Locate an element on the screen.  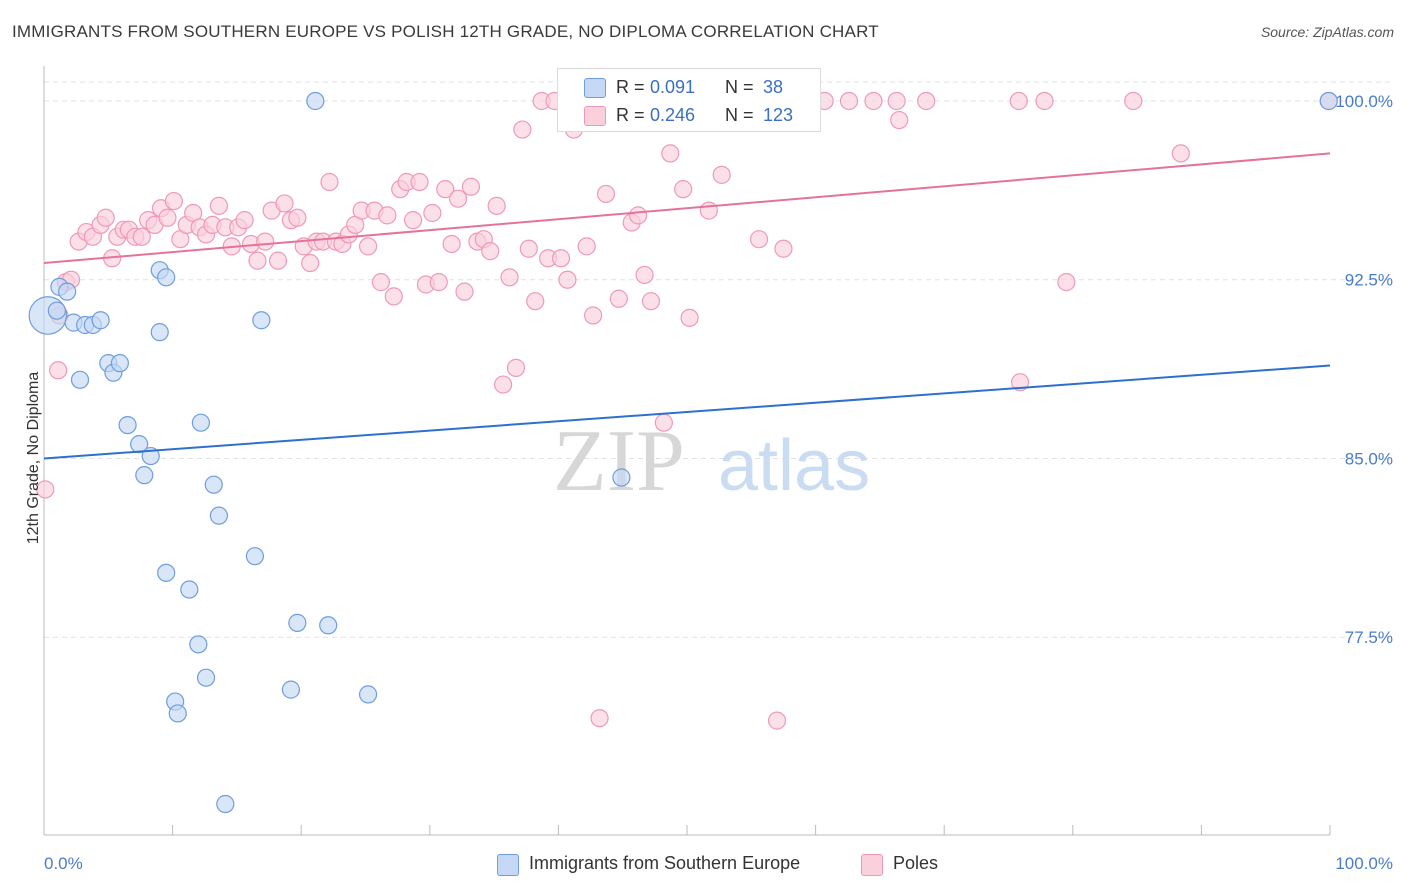
legend-row-southern-europe: R = 0.091 N = 38 is located at coordinates (689, 88).